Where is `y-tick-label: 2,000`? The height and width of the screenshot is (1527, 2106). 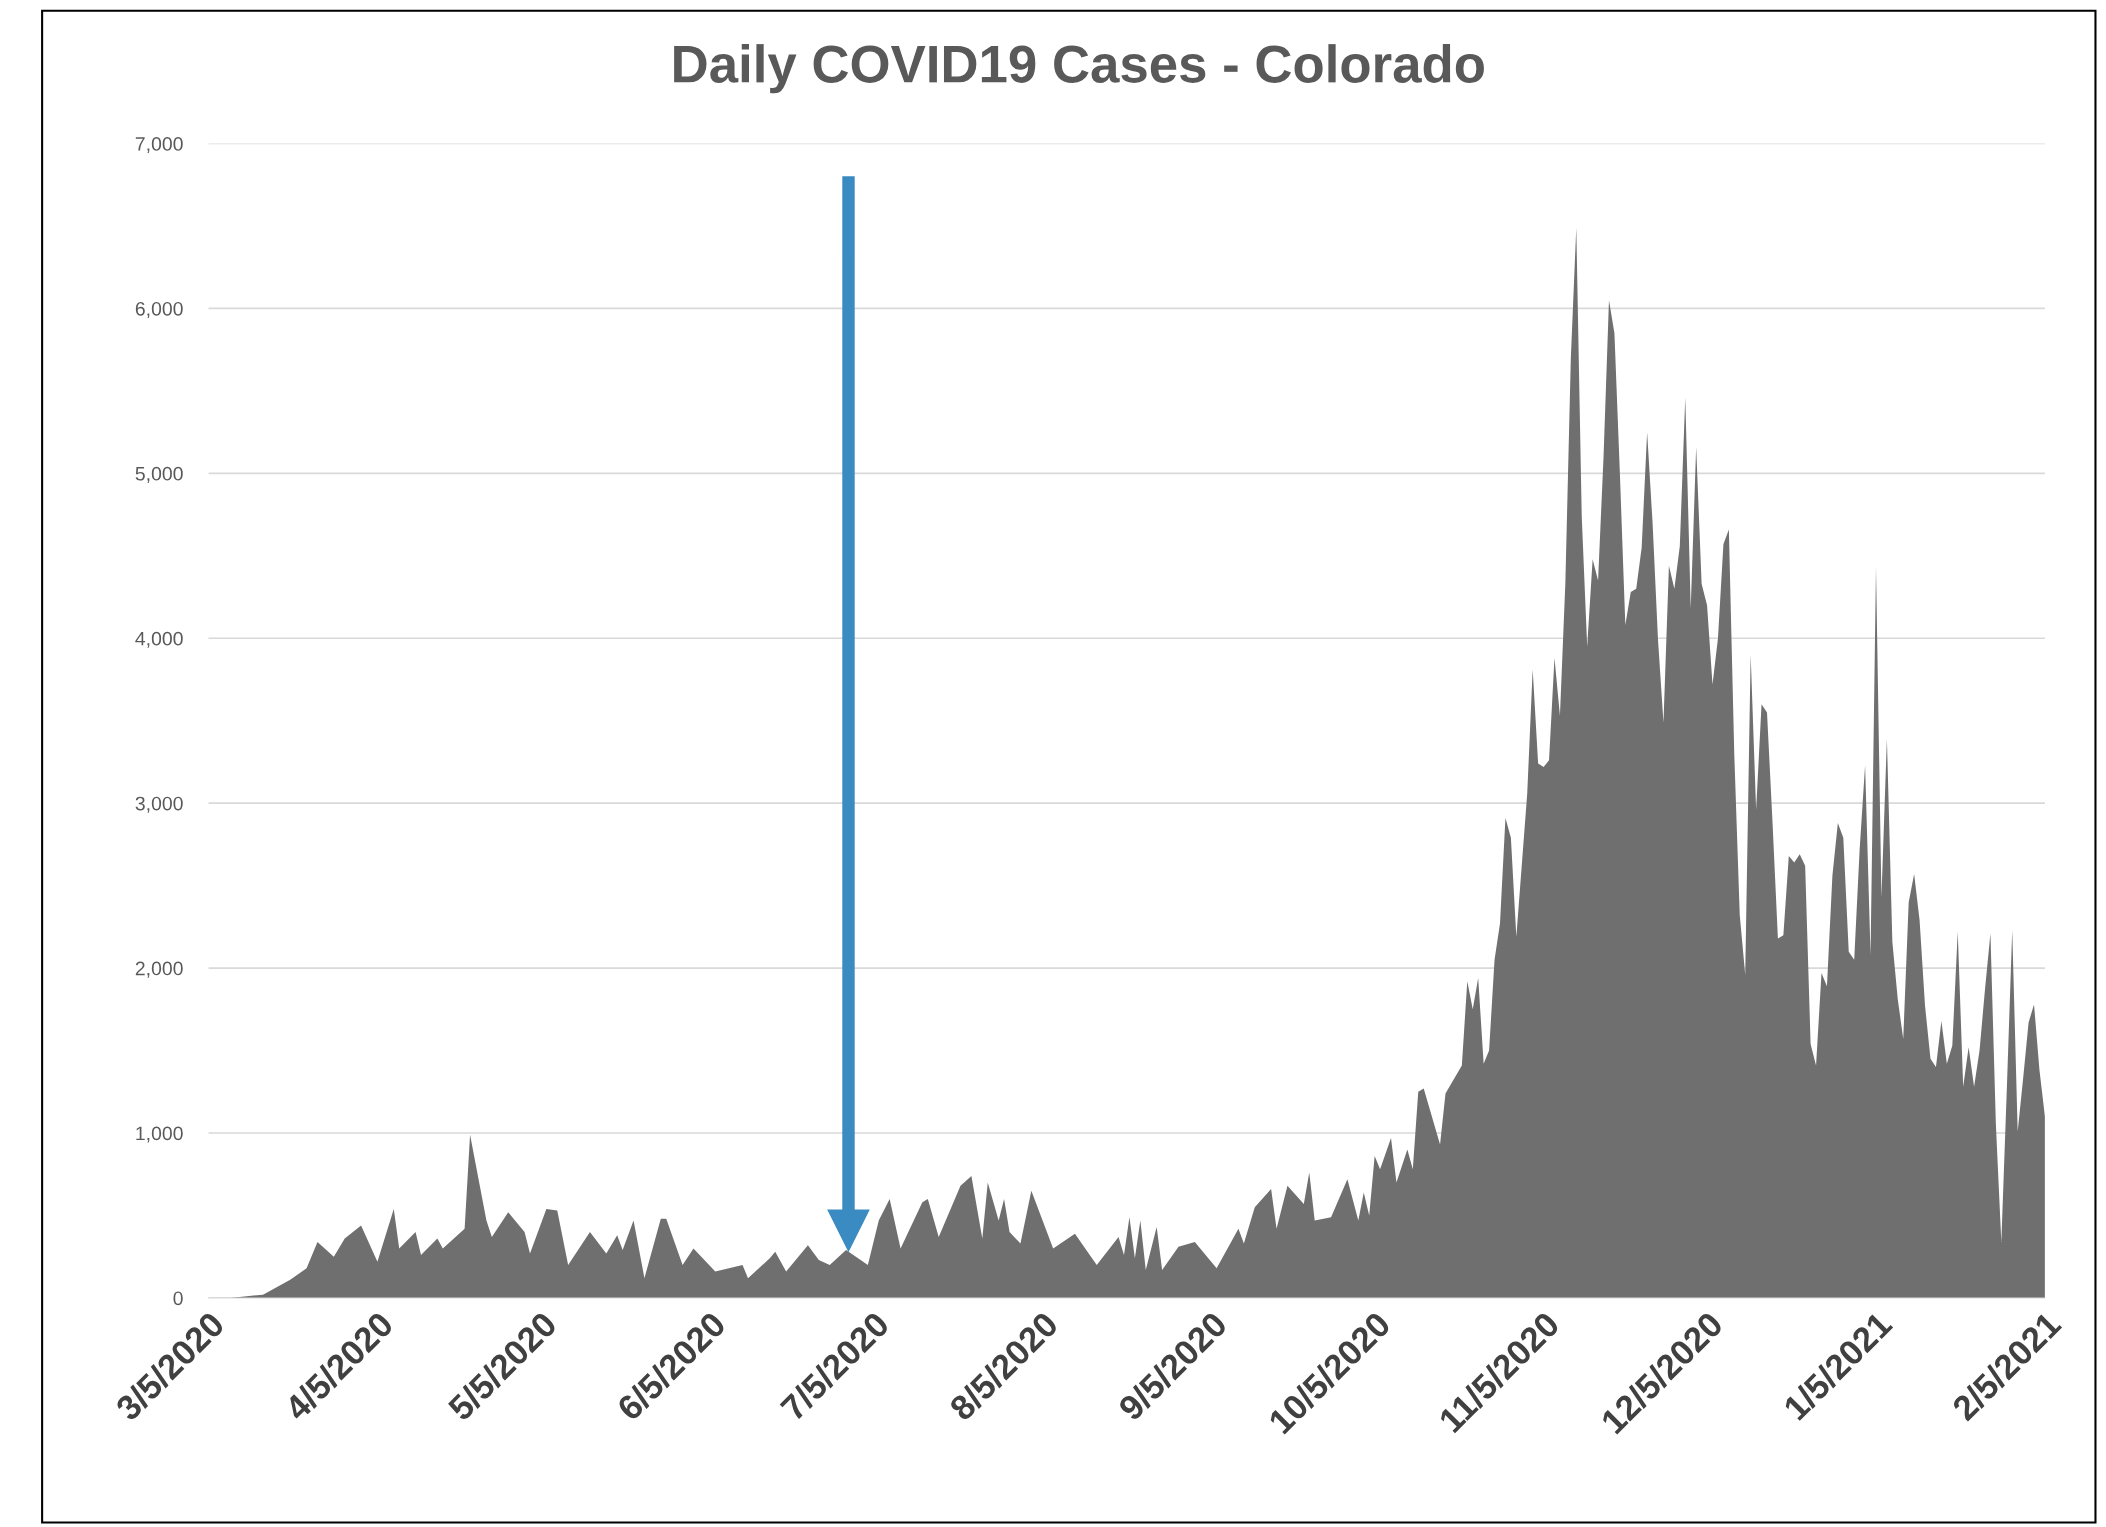
y-tick-label: 2,000 is located at coordinates (159, 969).